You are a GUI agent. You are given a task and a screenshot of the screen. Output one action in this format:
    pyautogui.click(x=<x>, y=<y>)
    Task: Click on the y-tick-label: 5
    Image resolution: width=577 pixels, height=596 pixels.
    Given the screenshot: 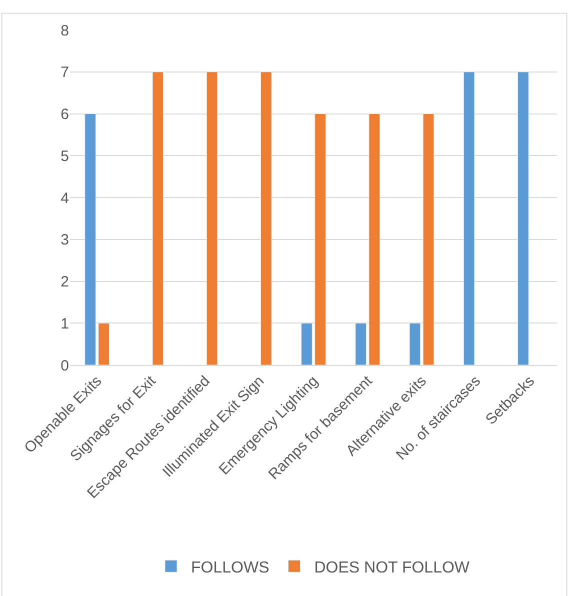 What is the action you would take?
    pyautogui.click(x=64, y=156)
    